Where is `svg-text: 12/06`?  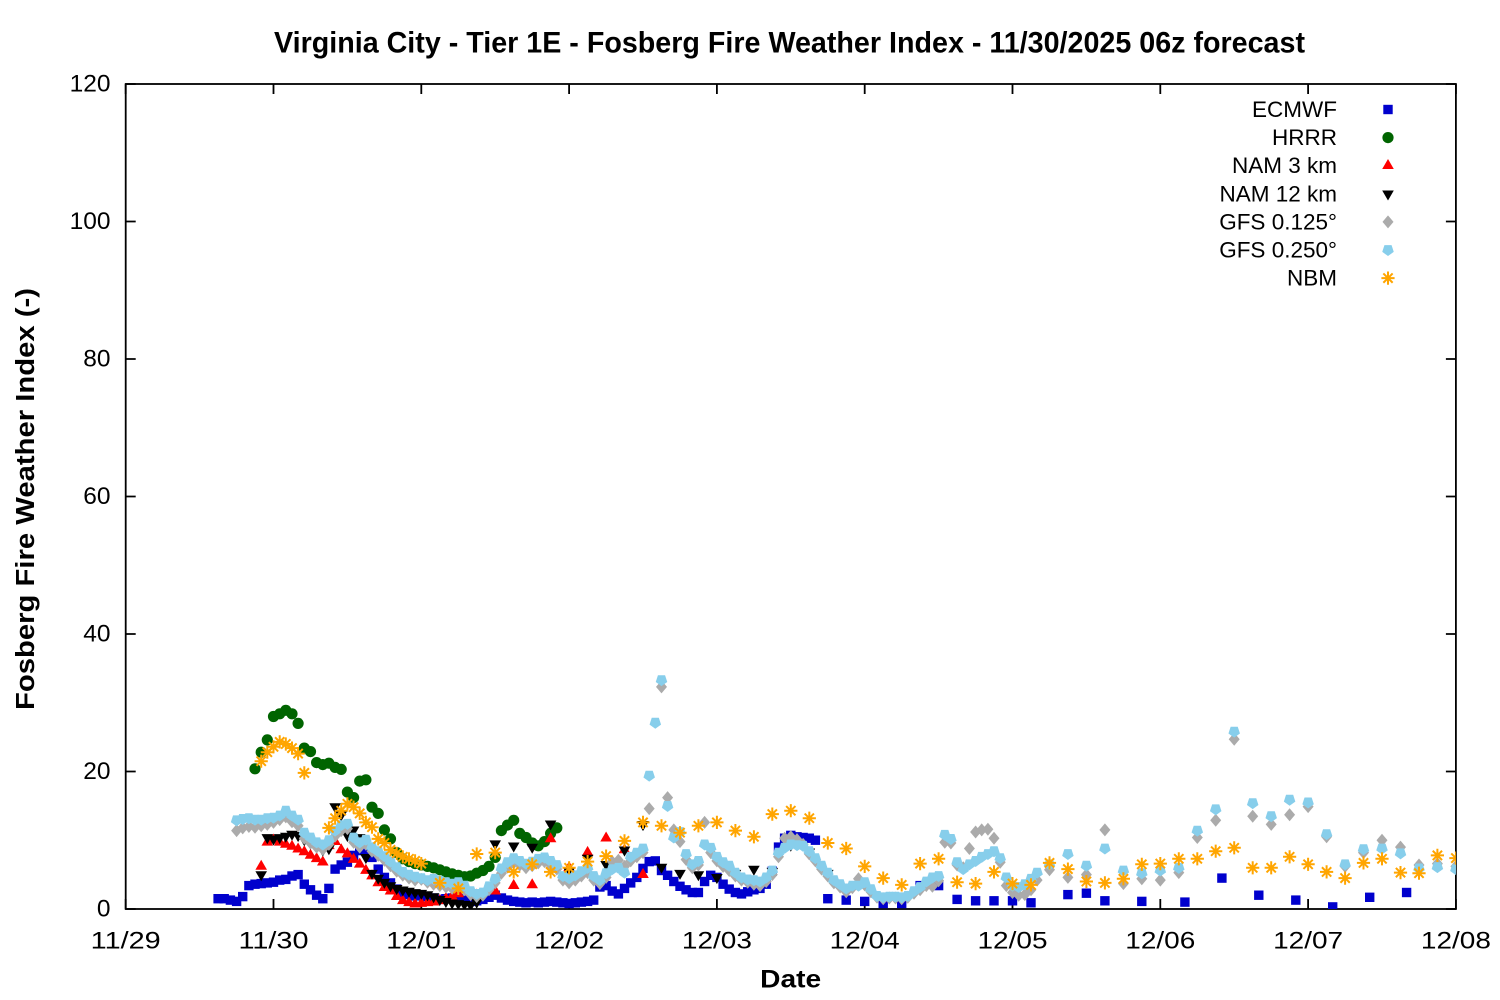
svg-text: 12/06 is located at coordinates (1160, 941).